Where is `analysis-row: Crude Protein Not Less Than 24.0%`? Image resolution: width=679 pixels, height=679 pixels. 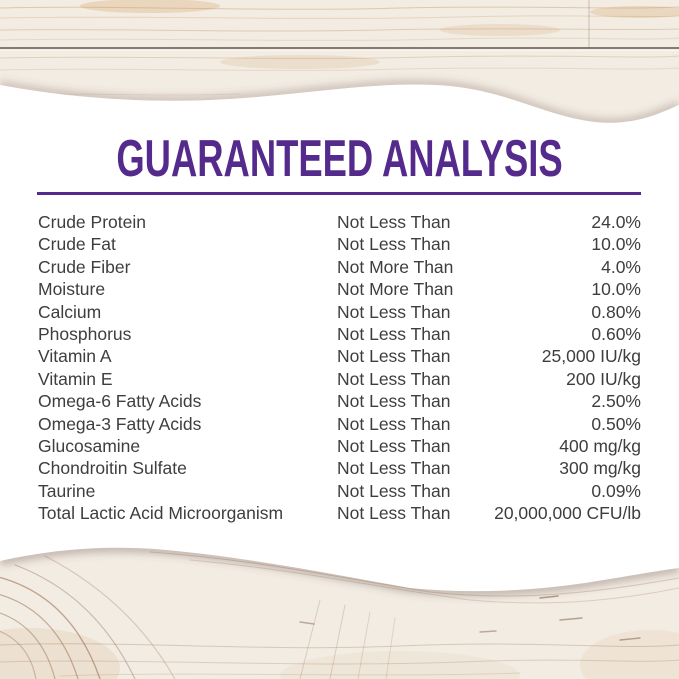
analysis-row: Crude Protein Not Less Than 24.0% is located at coordinates (339, 222).